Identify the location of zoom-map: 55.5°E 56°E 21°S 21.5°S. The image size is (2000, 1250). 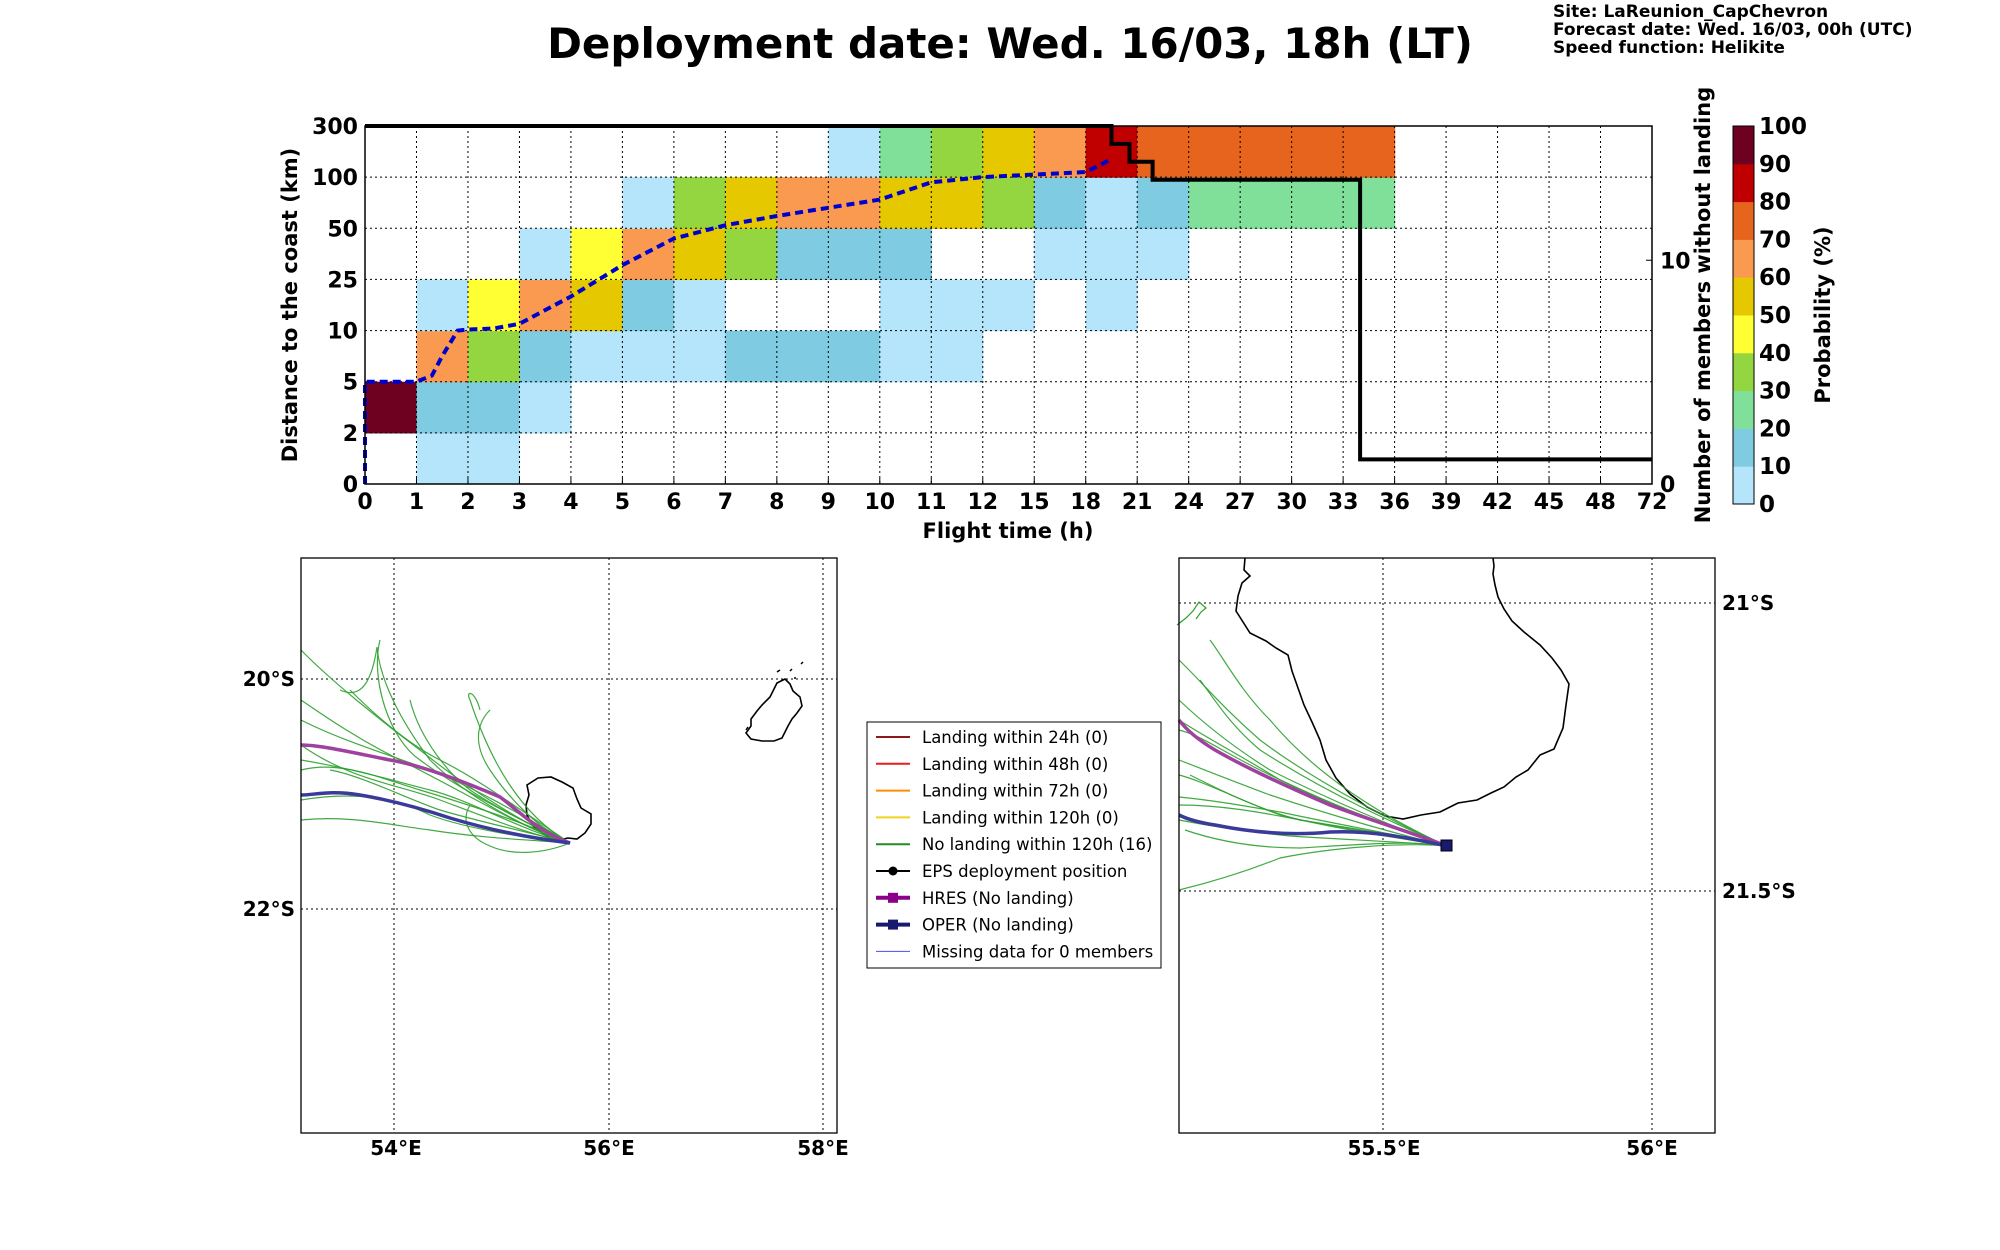
(1486, 858).